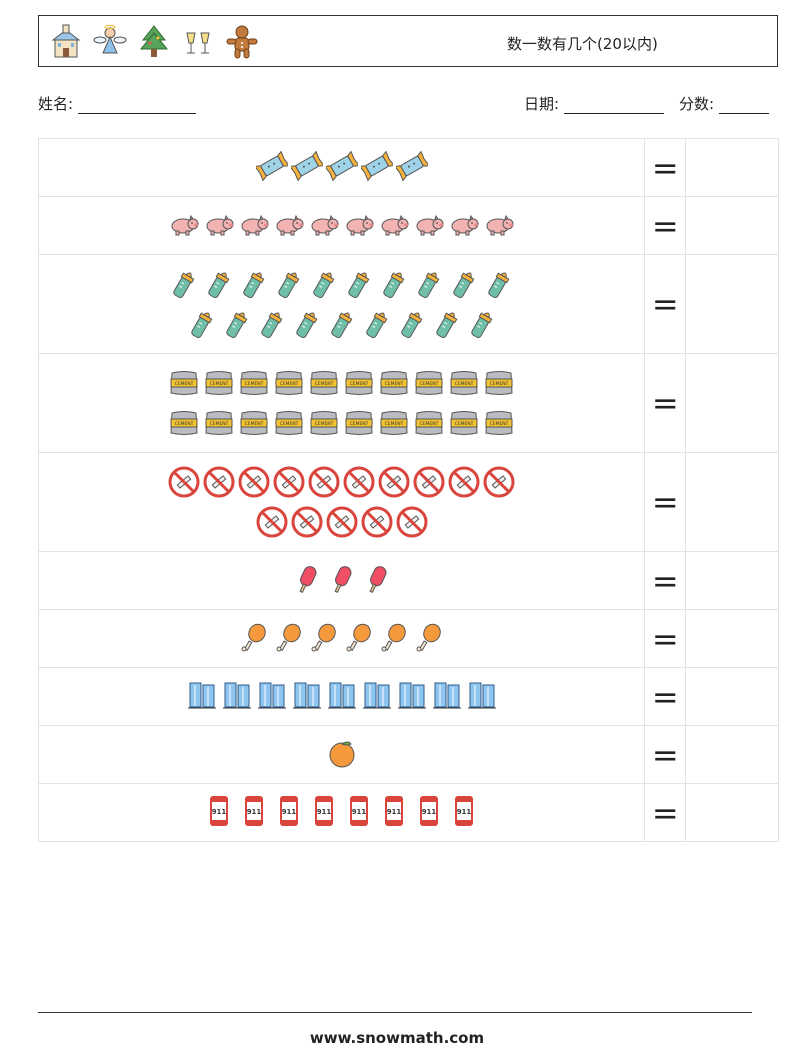 Image resolution: width=794 pixels, height=1053 pixels. What do you see at coordinates (66, 41) in the screenshot?
I see `church-icon` at bounding box center [66, 41].